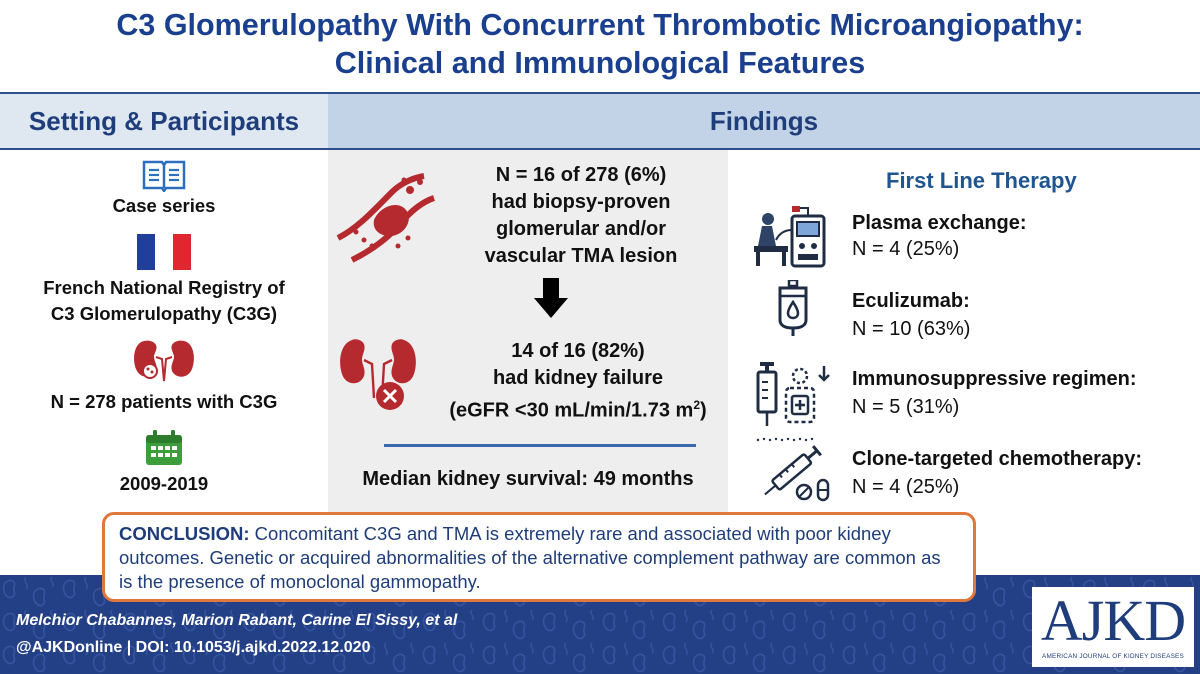  I want to click on kidney-failure-icon, so click(378, 374).